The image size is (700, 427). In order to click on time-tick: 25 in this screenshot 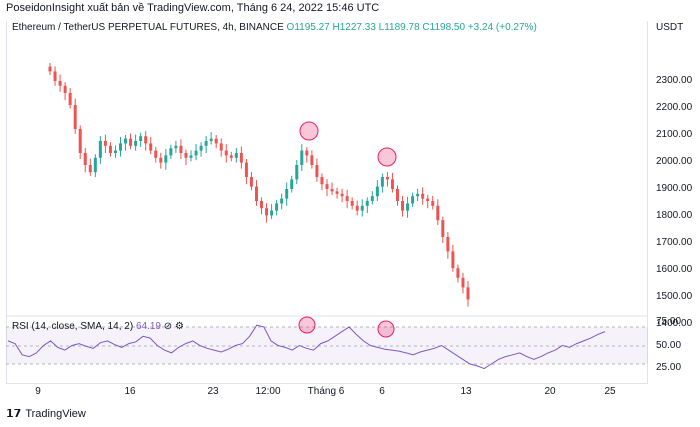, I will do `click(610, 391)`.